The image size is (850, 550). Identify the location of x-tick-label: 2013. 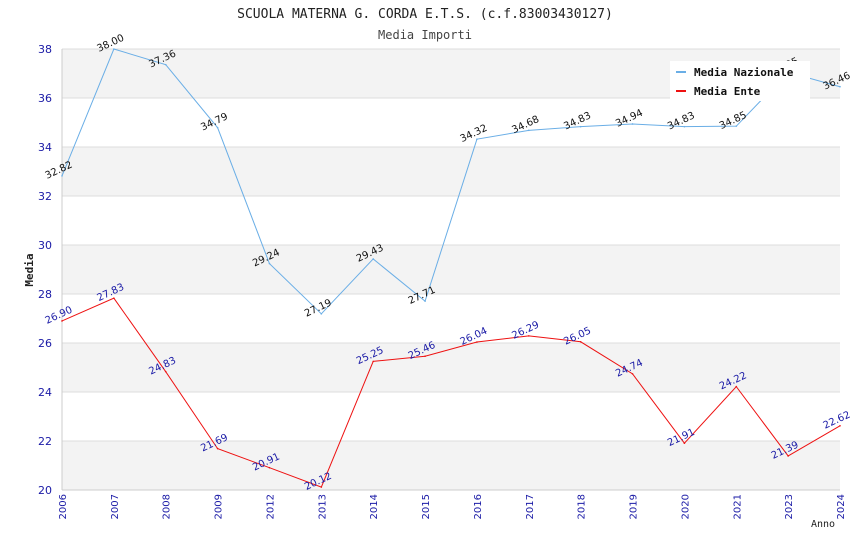
(322, 506).